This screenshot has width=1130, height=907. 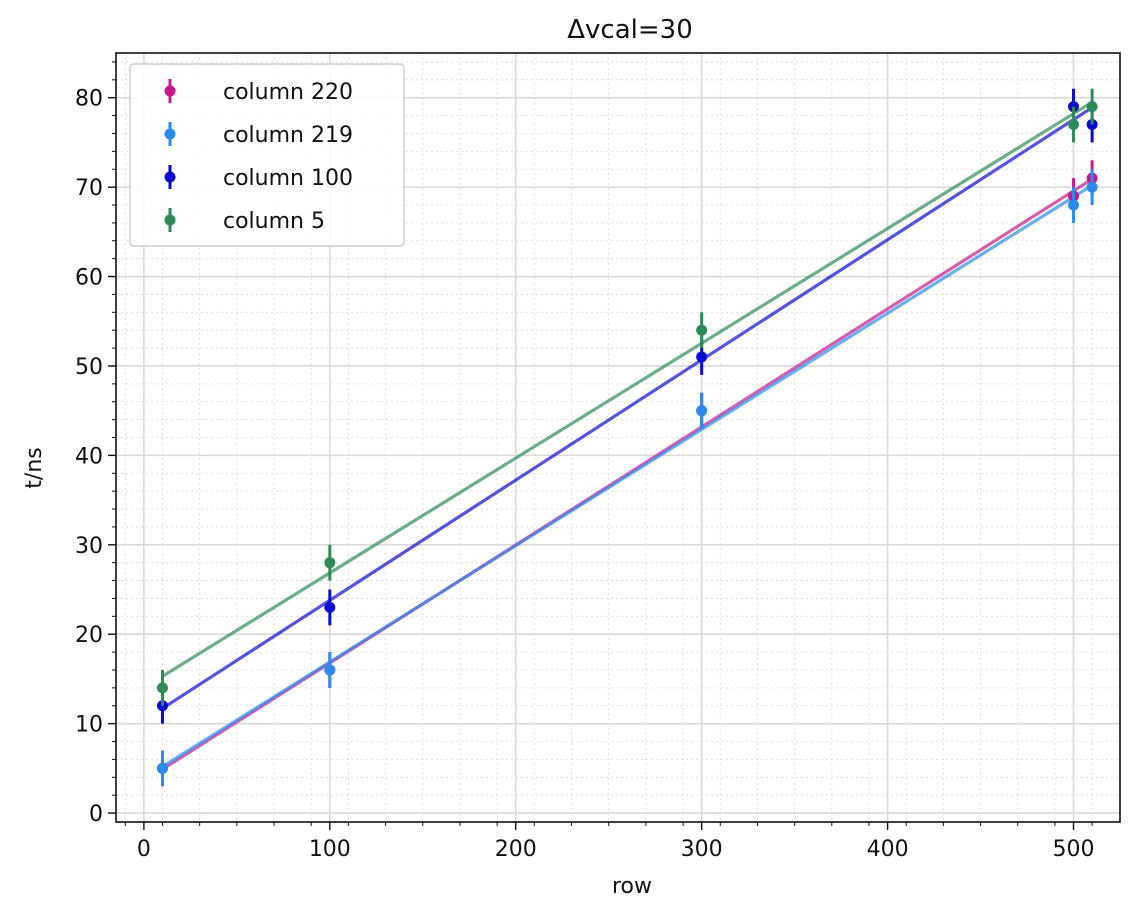 I want to click on y-tick-label: 30, so click(x=89, y=546).